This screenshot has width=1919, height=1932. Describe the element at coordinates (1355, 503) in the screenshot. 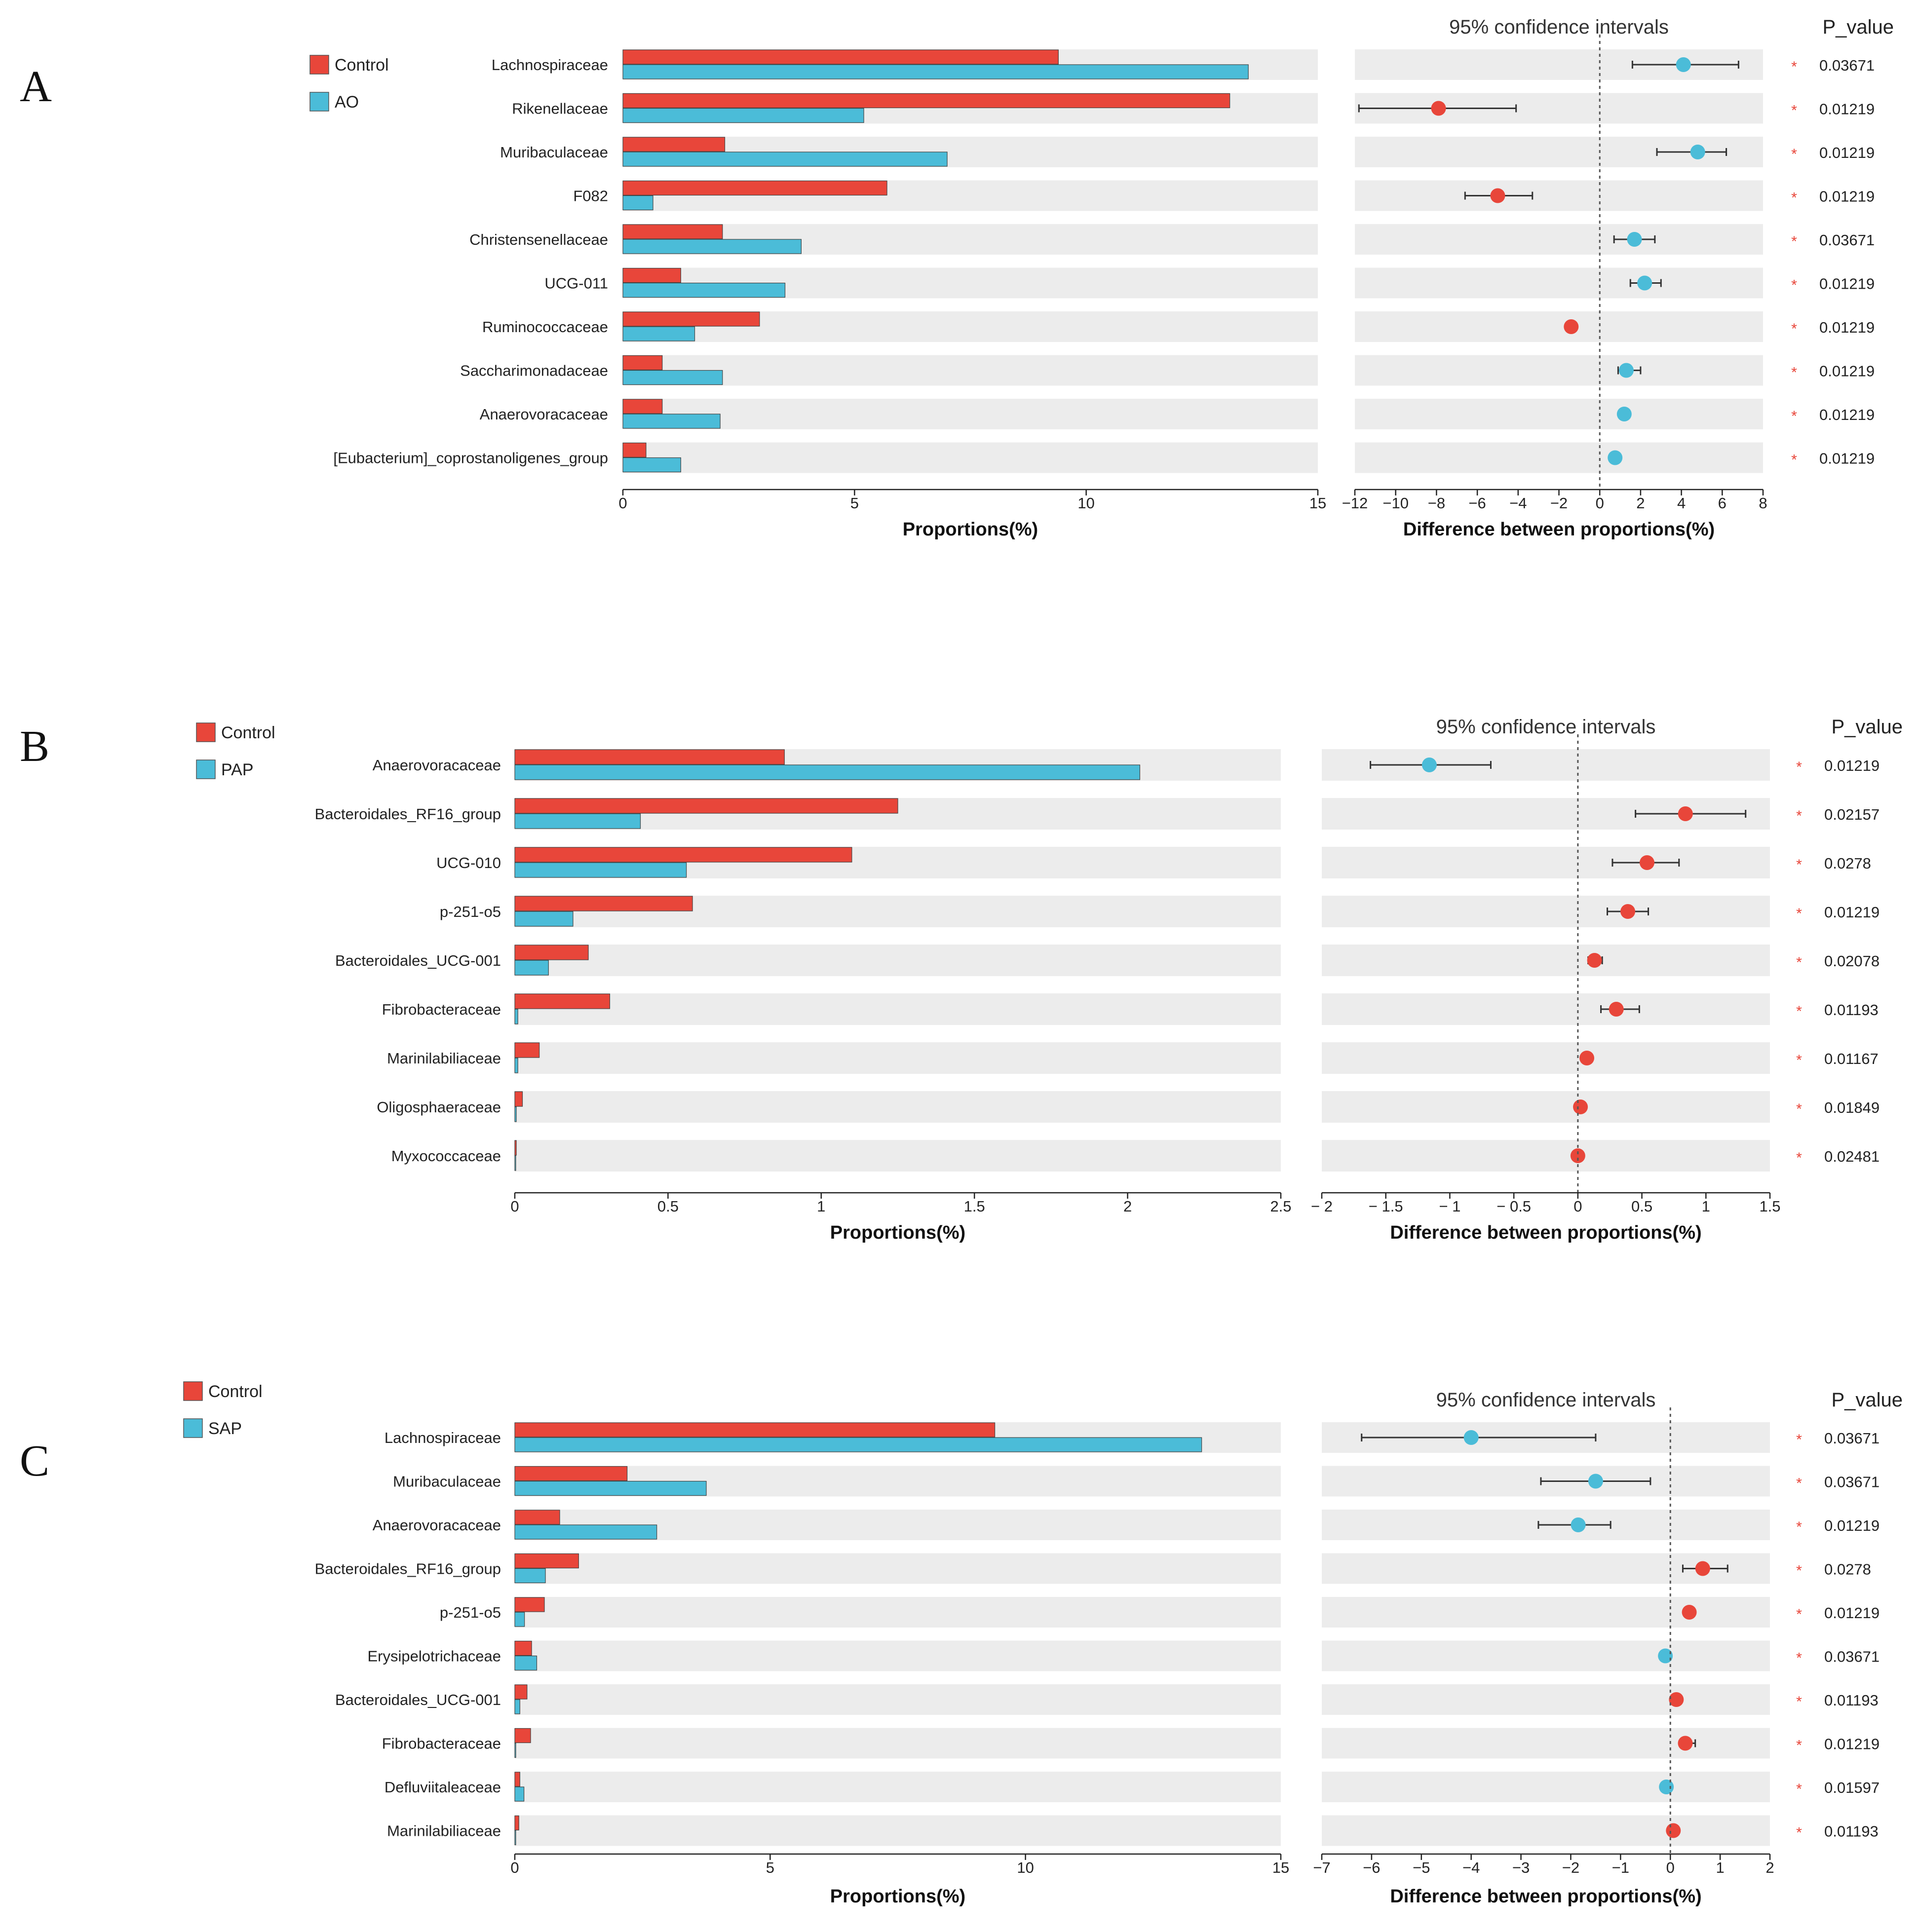

I see `ci-x-tick-label: −12` at that location.